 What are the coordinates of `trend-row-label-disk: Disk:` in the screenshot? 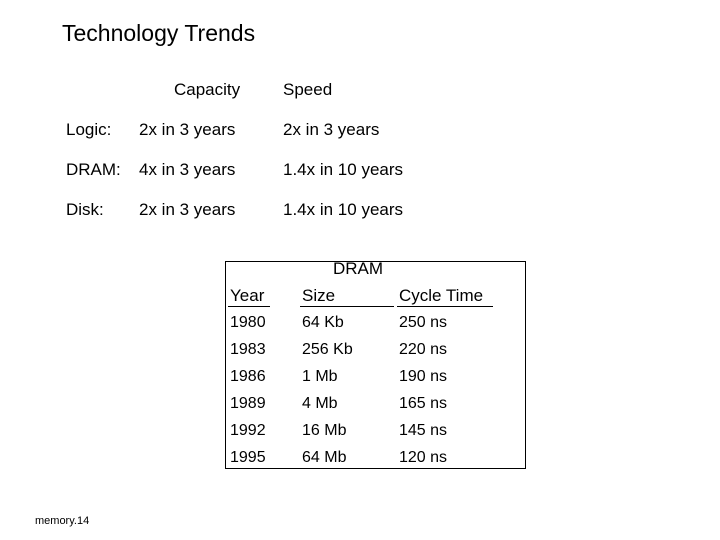 It's located at (85, 209).